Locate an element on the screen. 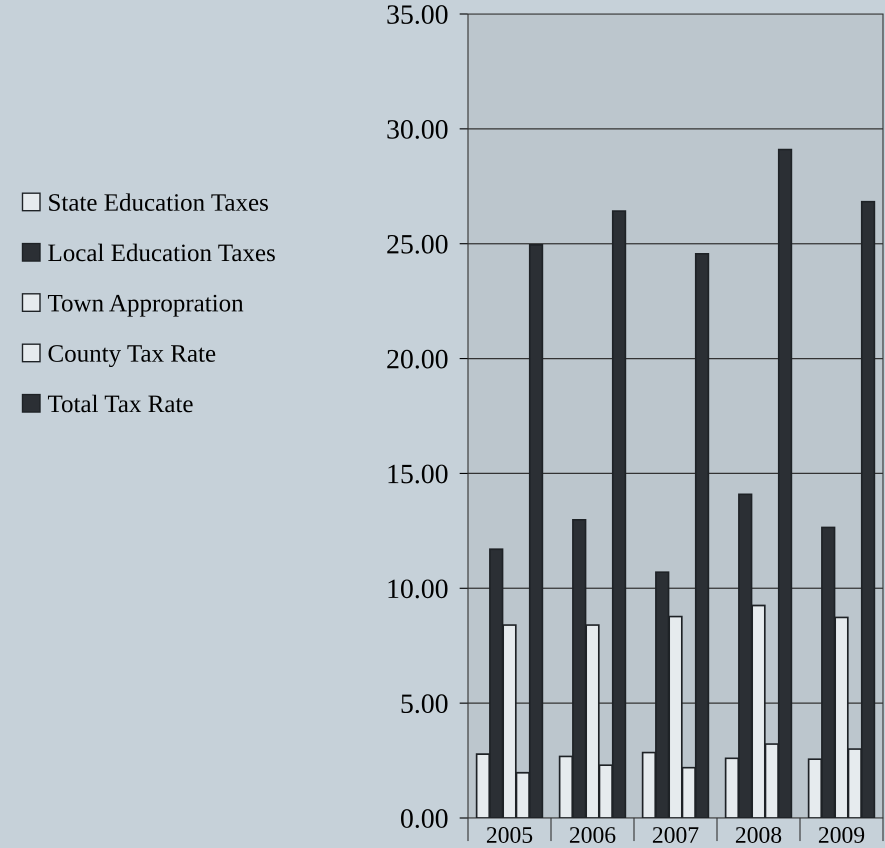  x-tick-label: 2005 is located at coordinates (509, 835).